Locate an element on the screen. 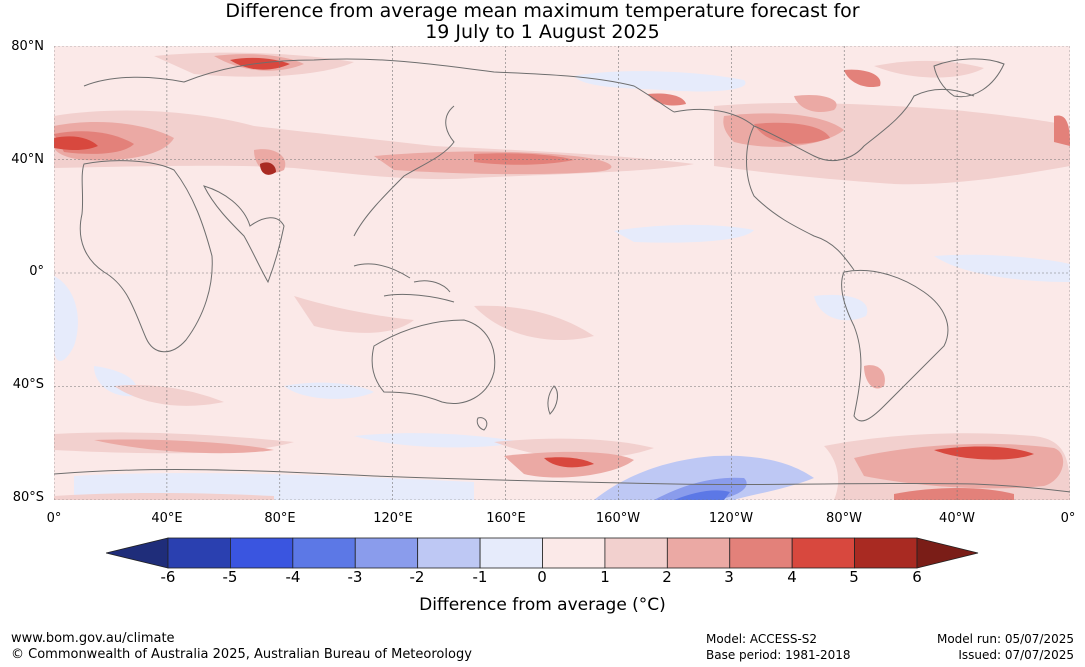 This screenshot has width=1085, height=667. colorbar-tick-minus6: -6 is located at coordinates (168, 577).